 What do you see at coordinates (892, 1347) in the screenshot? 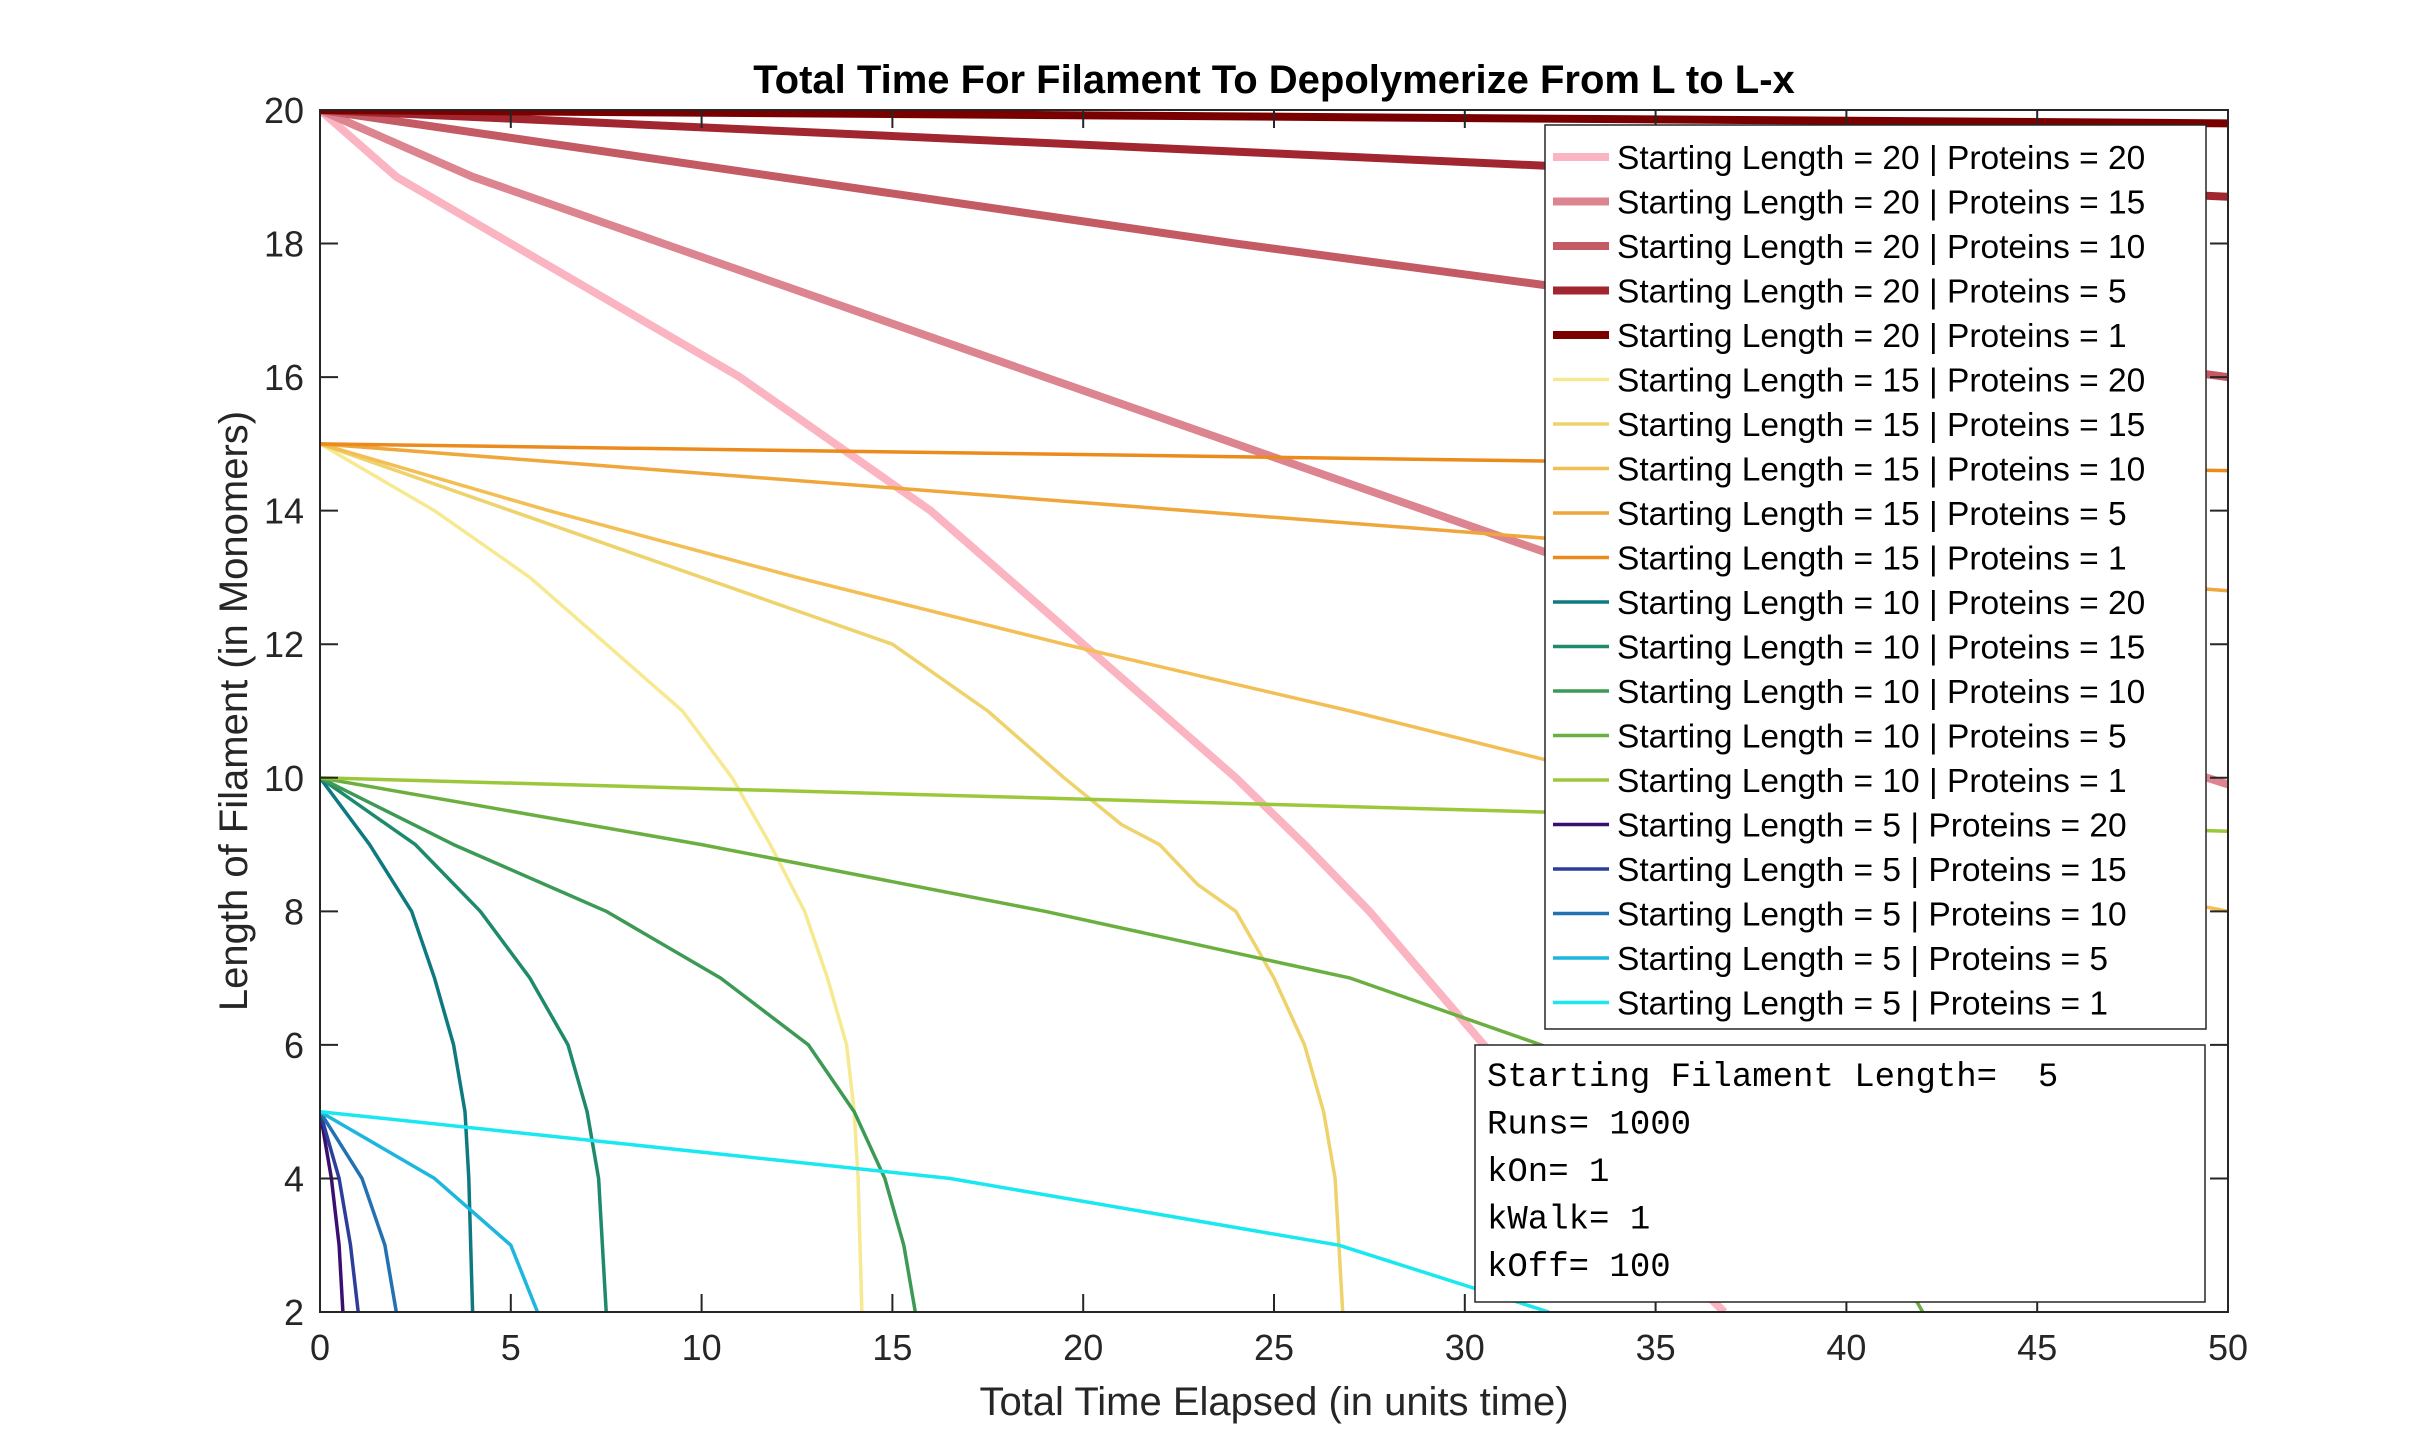
I see `x-tick-label: 15` at bounding box center [892, 1347].